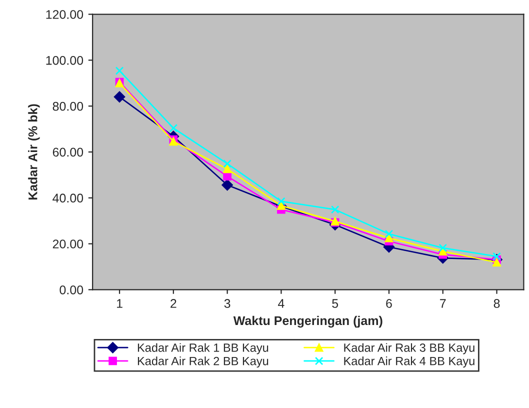 This screenshot has width=529, height=408. Describe the element at coordinates (497, 303) in the screenshot. I see `x-tick-label: 8` at that location.